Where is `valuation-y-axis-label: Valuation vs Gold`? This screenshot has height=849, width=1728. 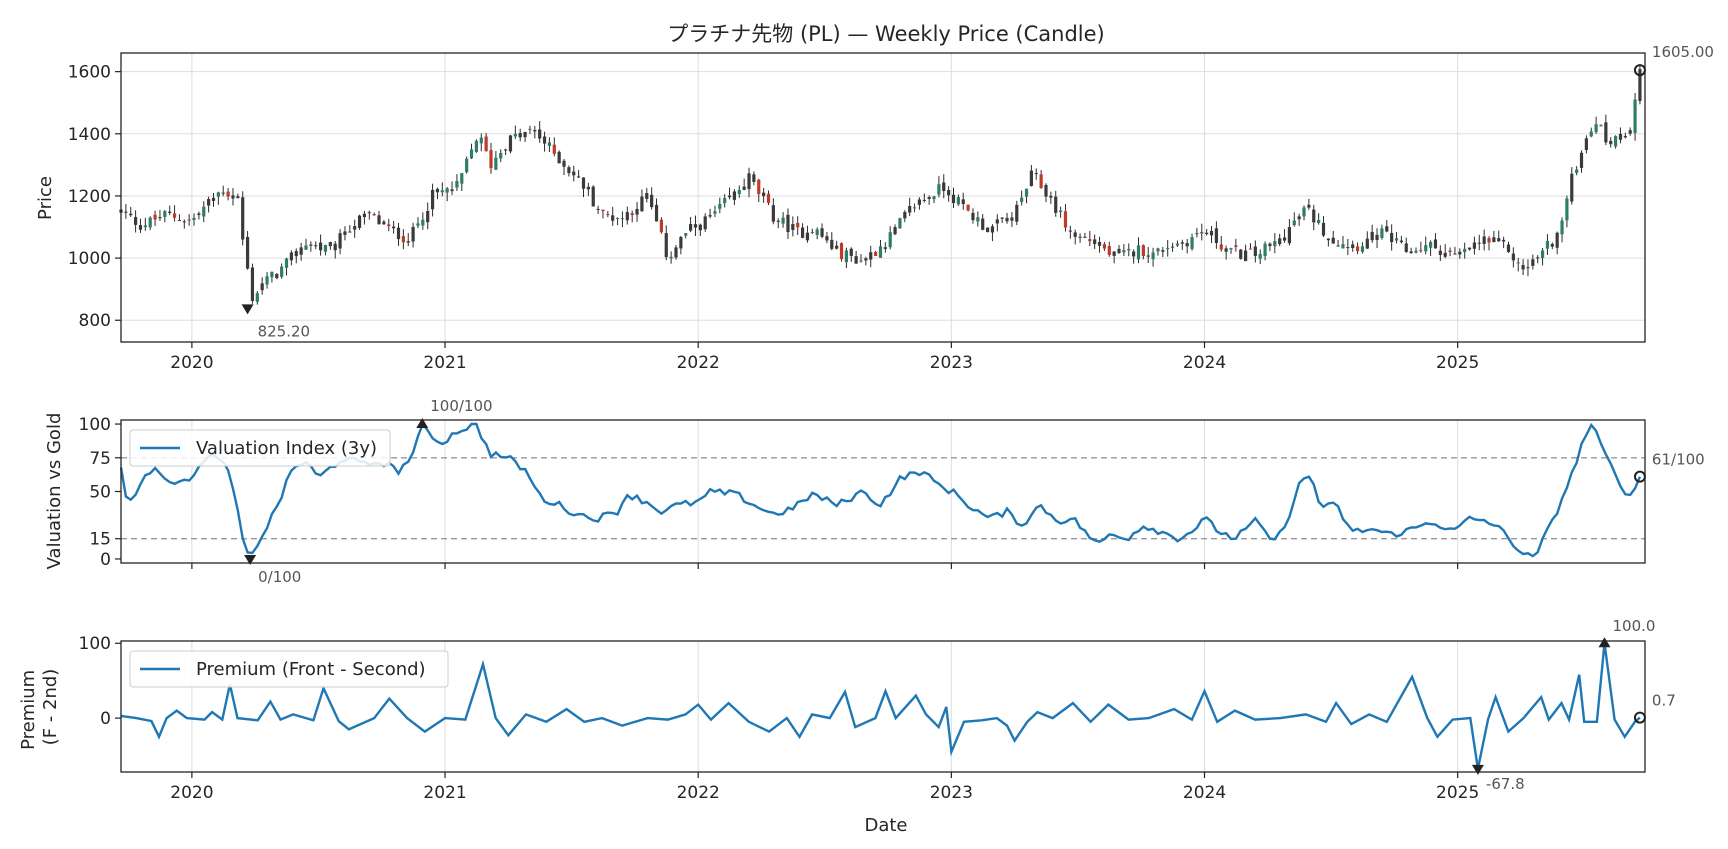 valuation-y-axis-label: Valuation vs Gold is located at coordinates (54, 491).